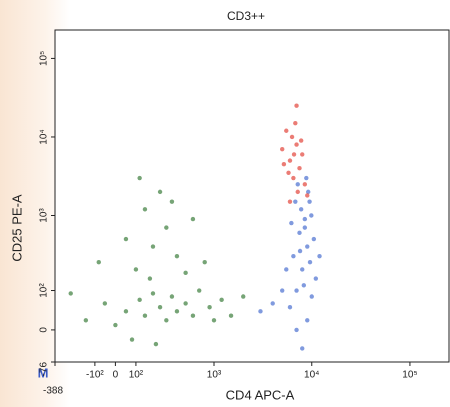  I want to click on chart-title: CD3++, so click(246, 16).